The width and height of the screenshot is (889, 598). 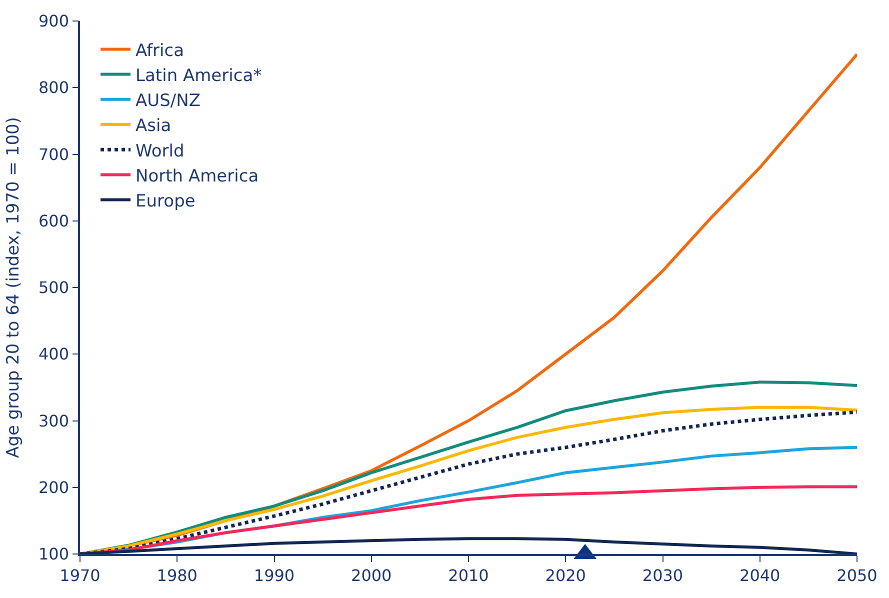 What do you see at coordinates (371, 575) in the screenshot?
I see `x-tick-label: 2000` at bounding box center [371, 575].